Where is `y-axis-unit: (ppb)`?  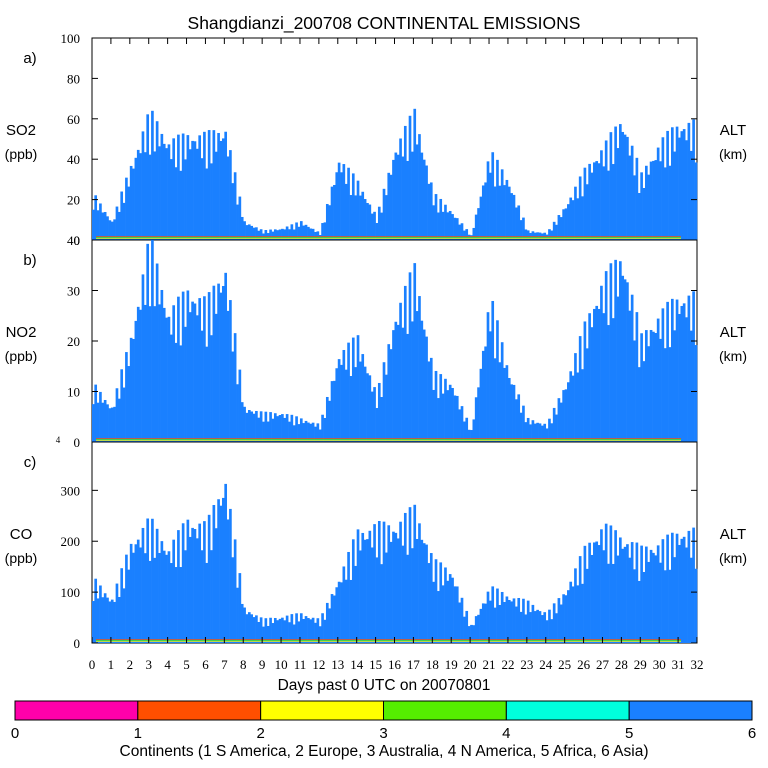
y-axis-unit: (ppb) is located at coordinates (21, 154).